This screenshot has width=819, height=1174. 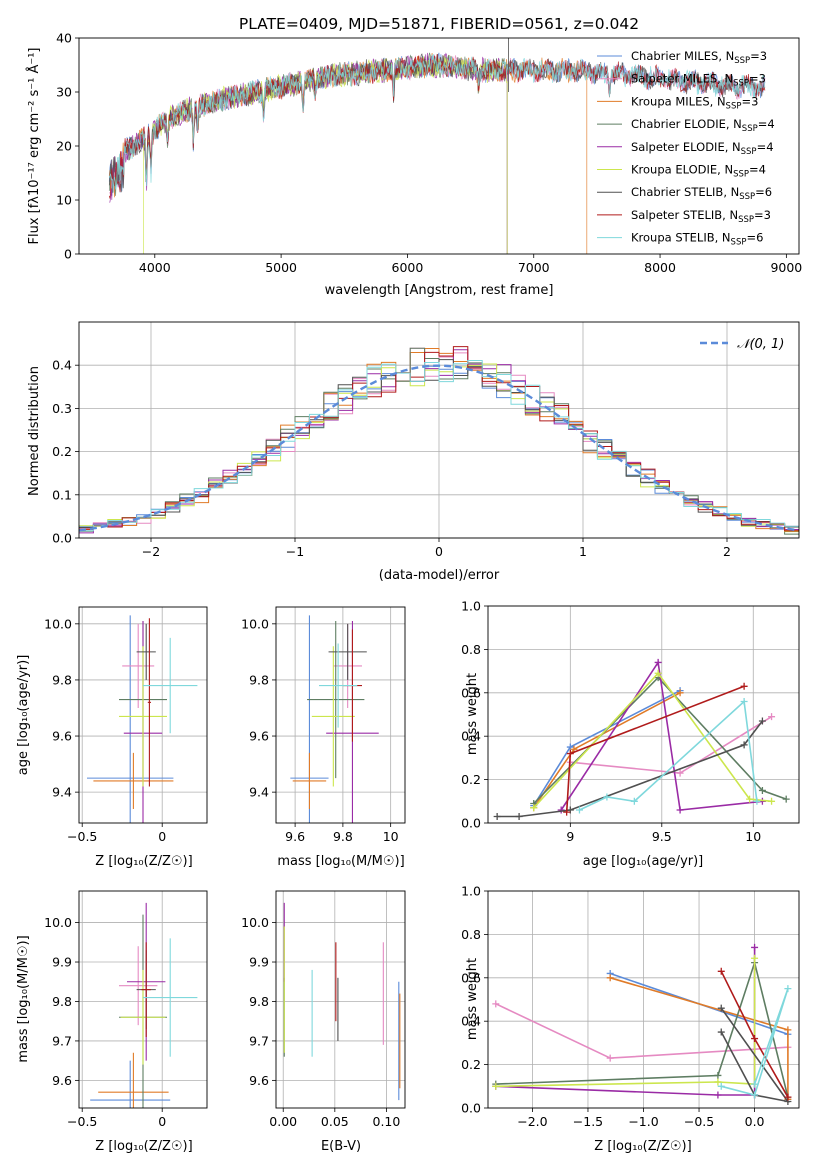 I want to click on legend-entry: Kroupa STELIB, NSSP=6, so click(x=697, y=239).